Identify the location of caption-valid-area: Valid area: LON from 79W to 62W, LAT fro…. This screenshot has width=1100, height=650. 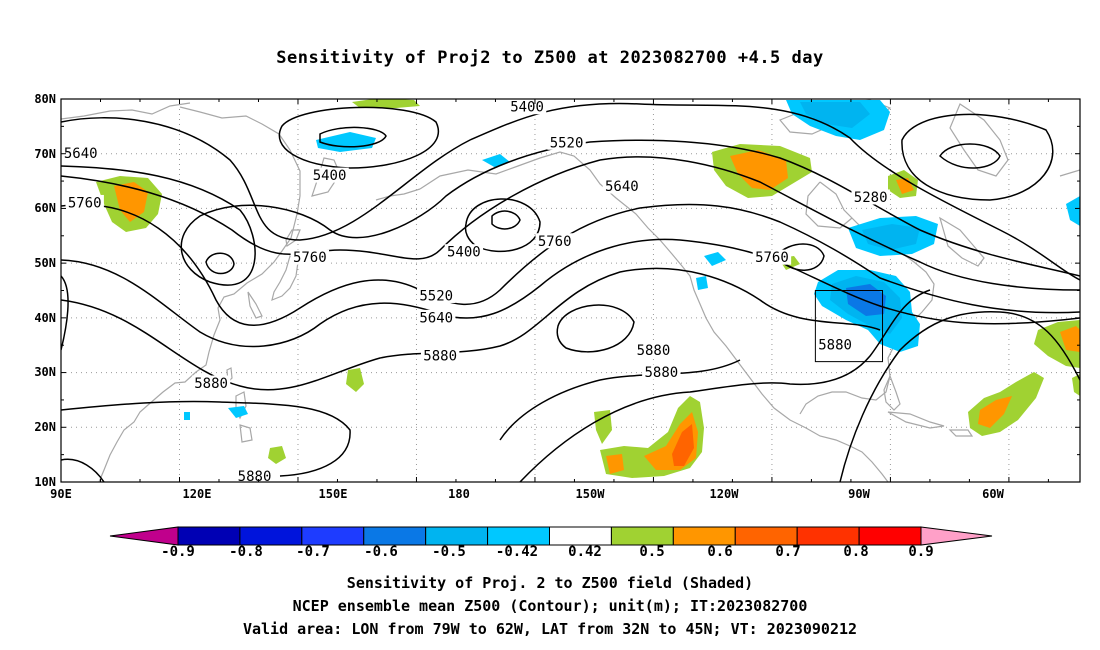
(550, 629).